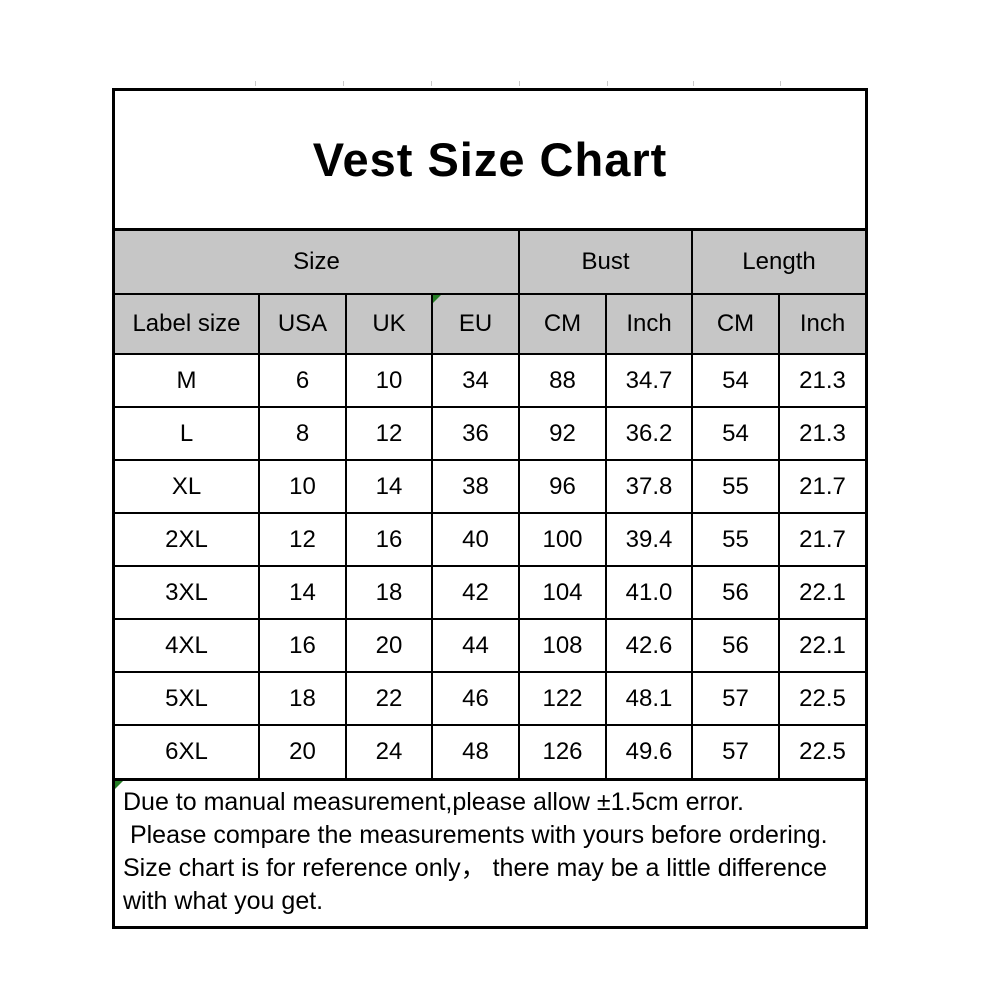 The height and width of the screenshot is (1001, 1001). I want to click on table-cell: 36, so click(475, 433).